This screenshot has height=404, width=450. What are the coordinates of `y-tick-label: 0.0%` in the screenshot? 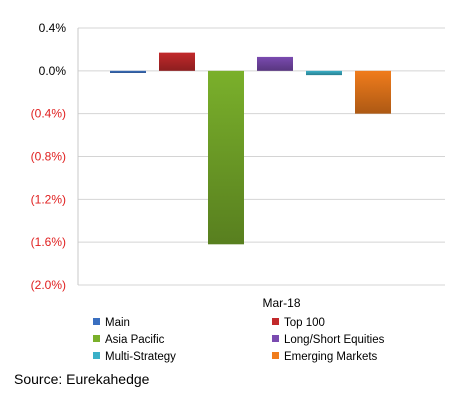 It's located at (53, 71).